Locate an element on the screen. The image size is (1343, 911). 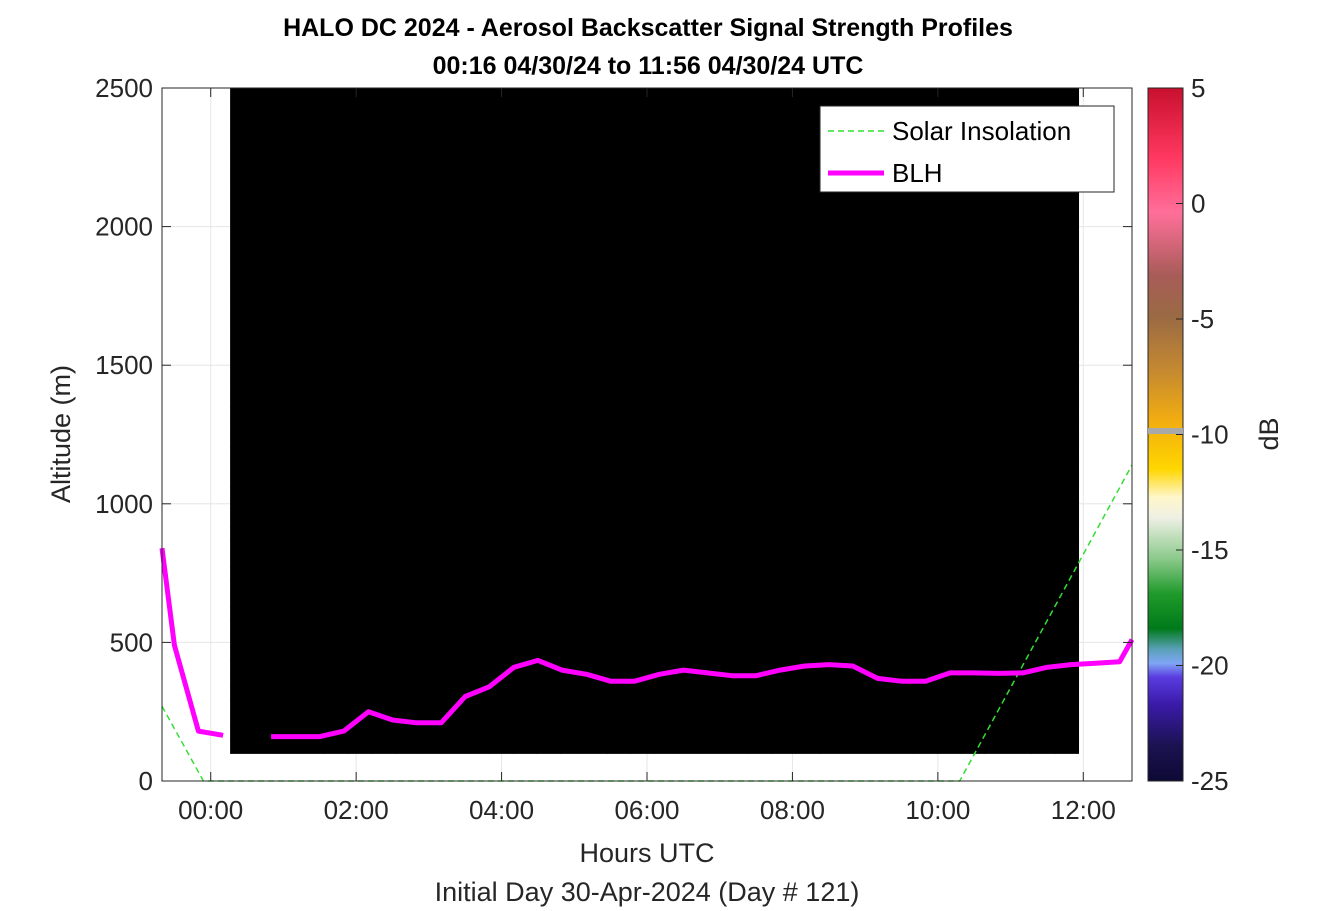
footer-note: Initial Day 30-Apr-2024 (Day # 121) is located at coordinates (647, 892).